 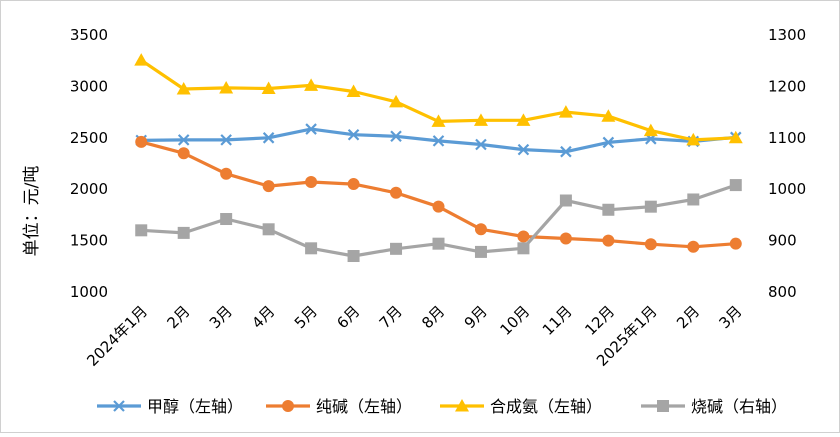 I want to click on legend-item-1: 纯碱（左轴）, so click(x=339, y=406).